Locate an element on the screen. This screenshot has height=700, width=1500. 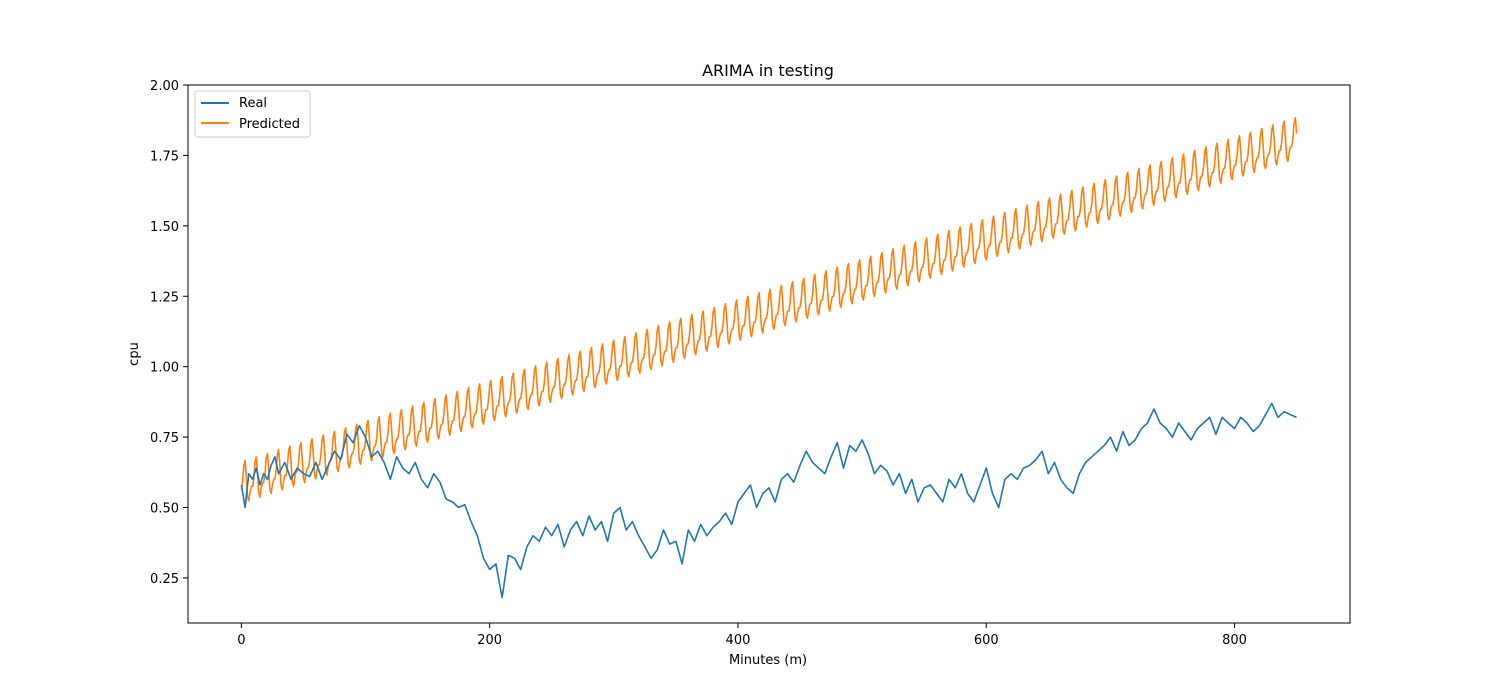
y-tick-label: 1.50 is located at coordinates (164, 227).